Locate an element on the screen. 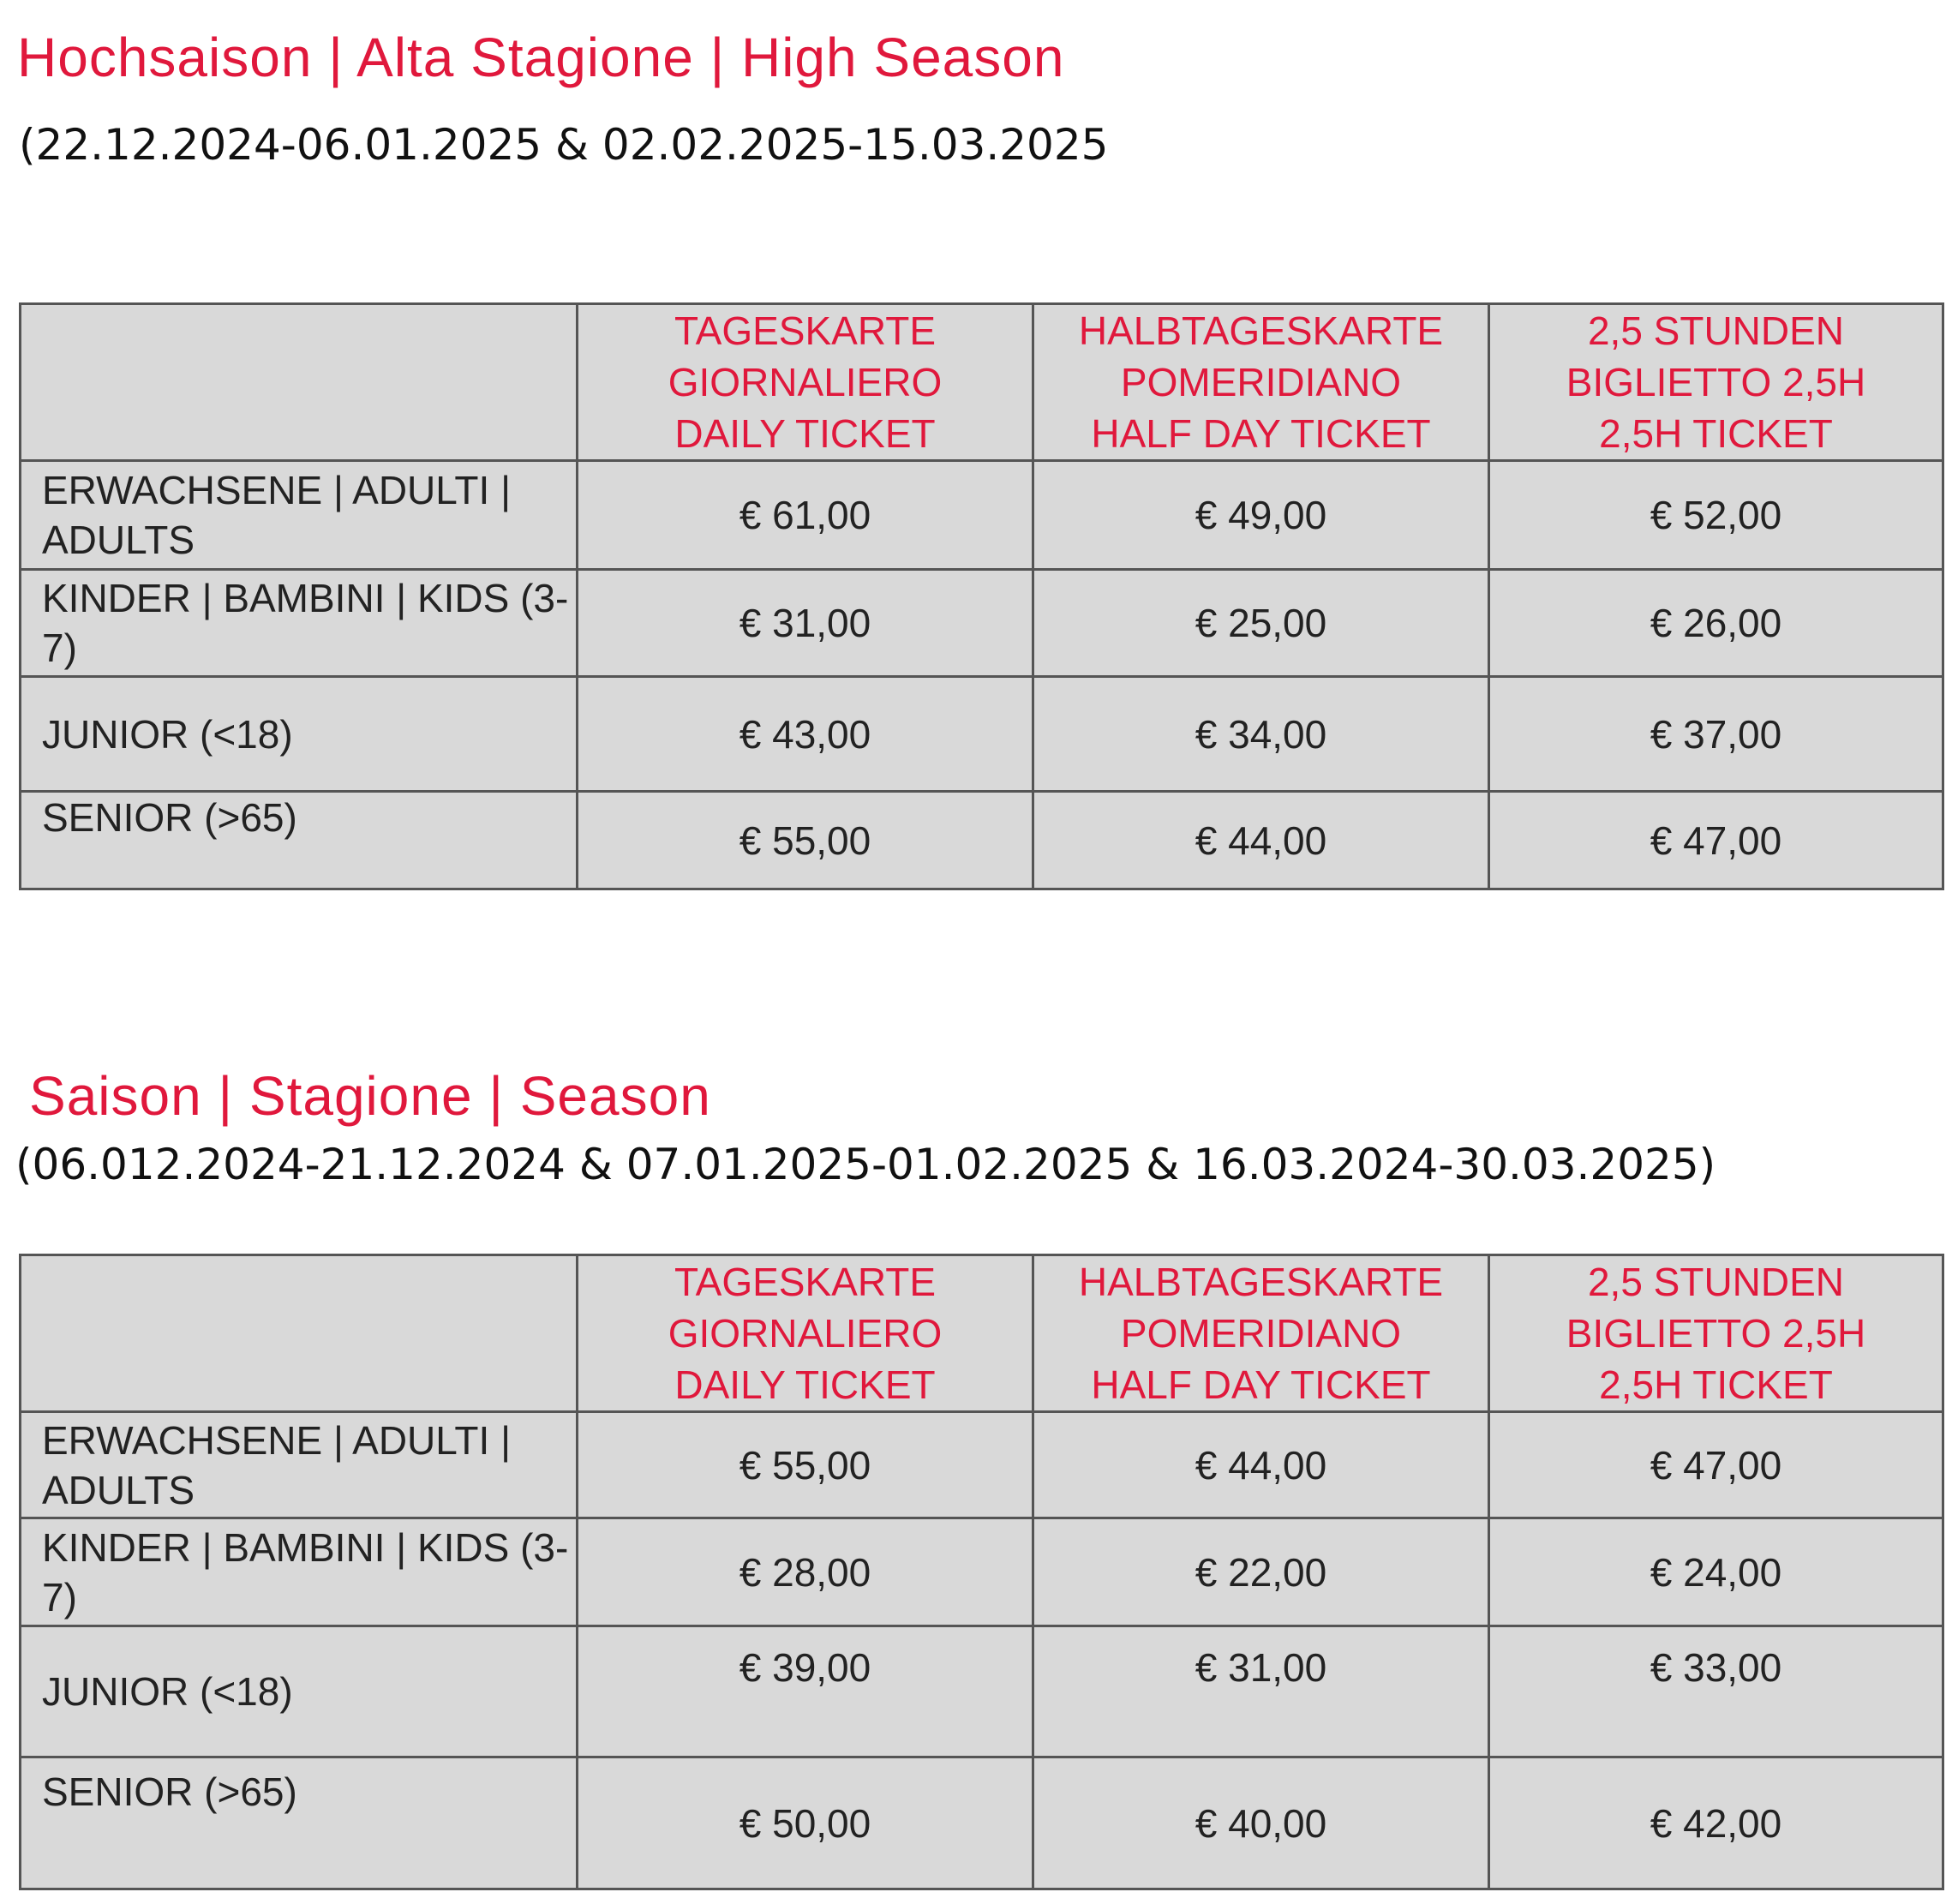 The height and width of the screenshot is (1904, 1958). price-cell: € 24,00 is located at coordinates (1716, 1572).